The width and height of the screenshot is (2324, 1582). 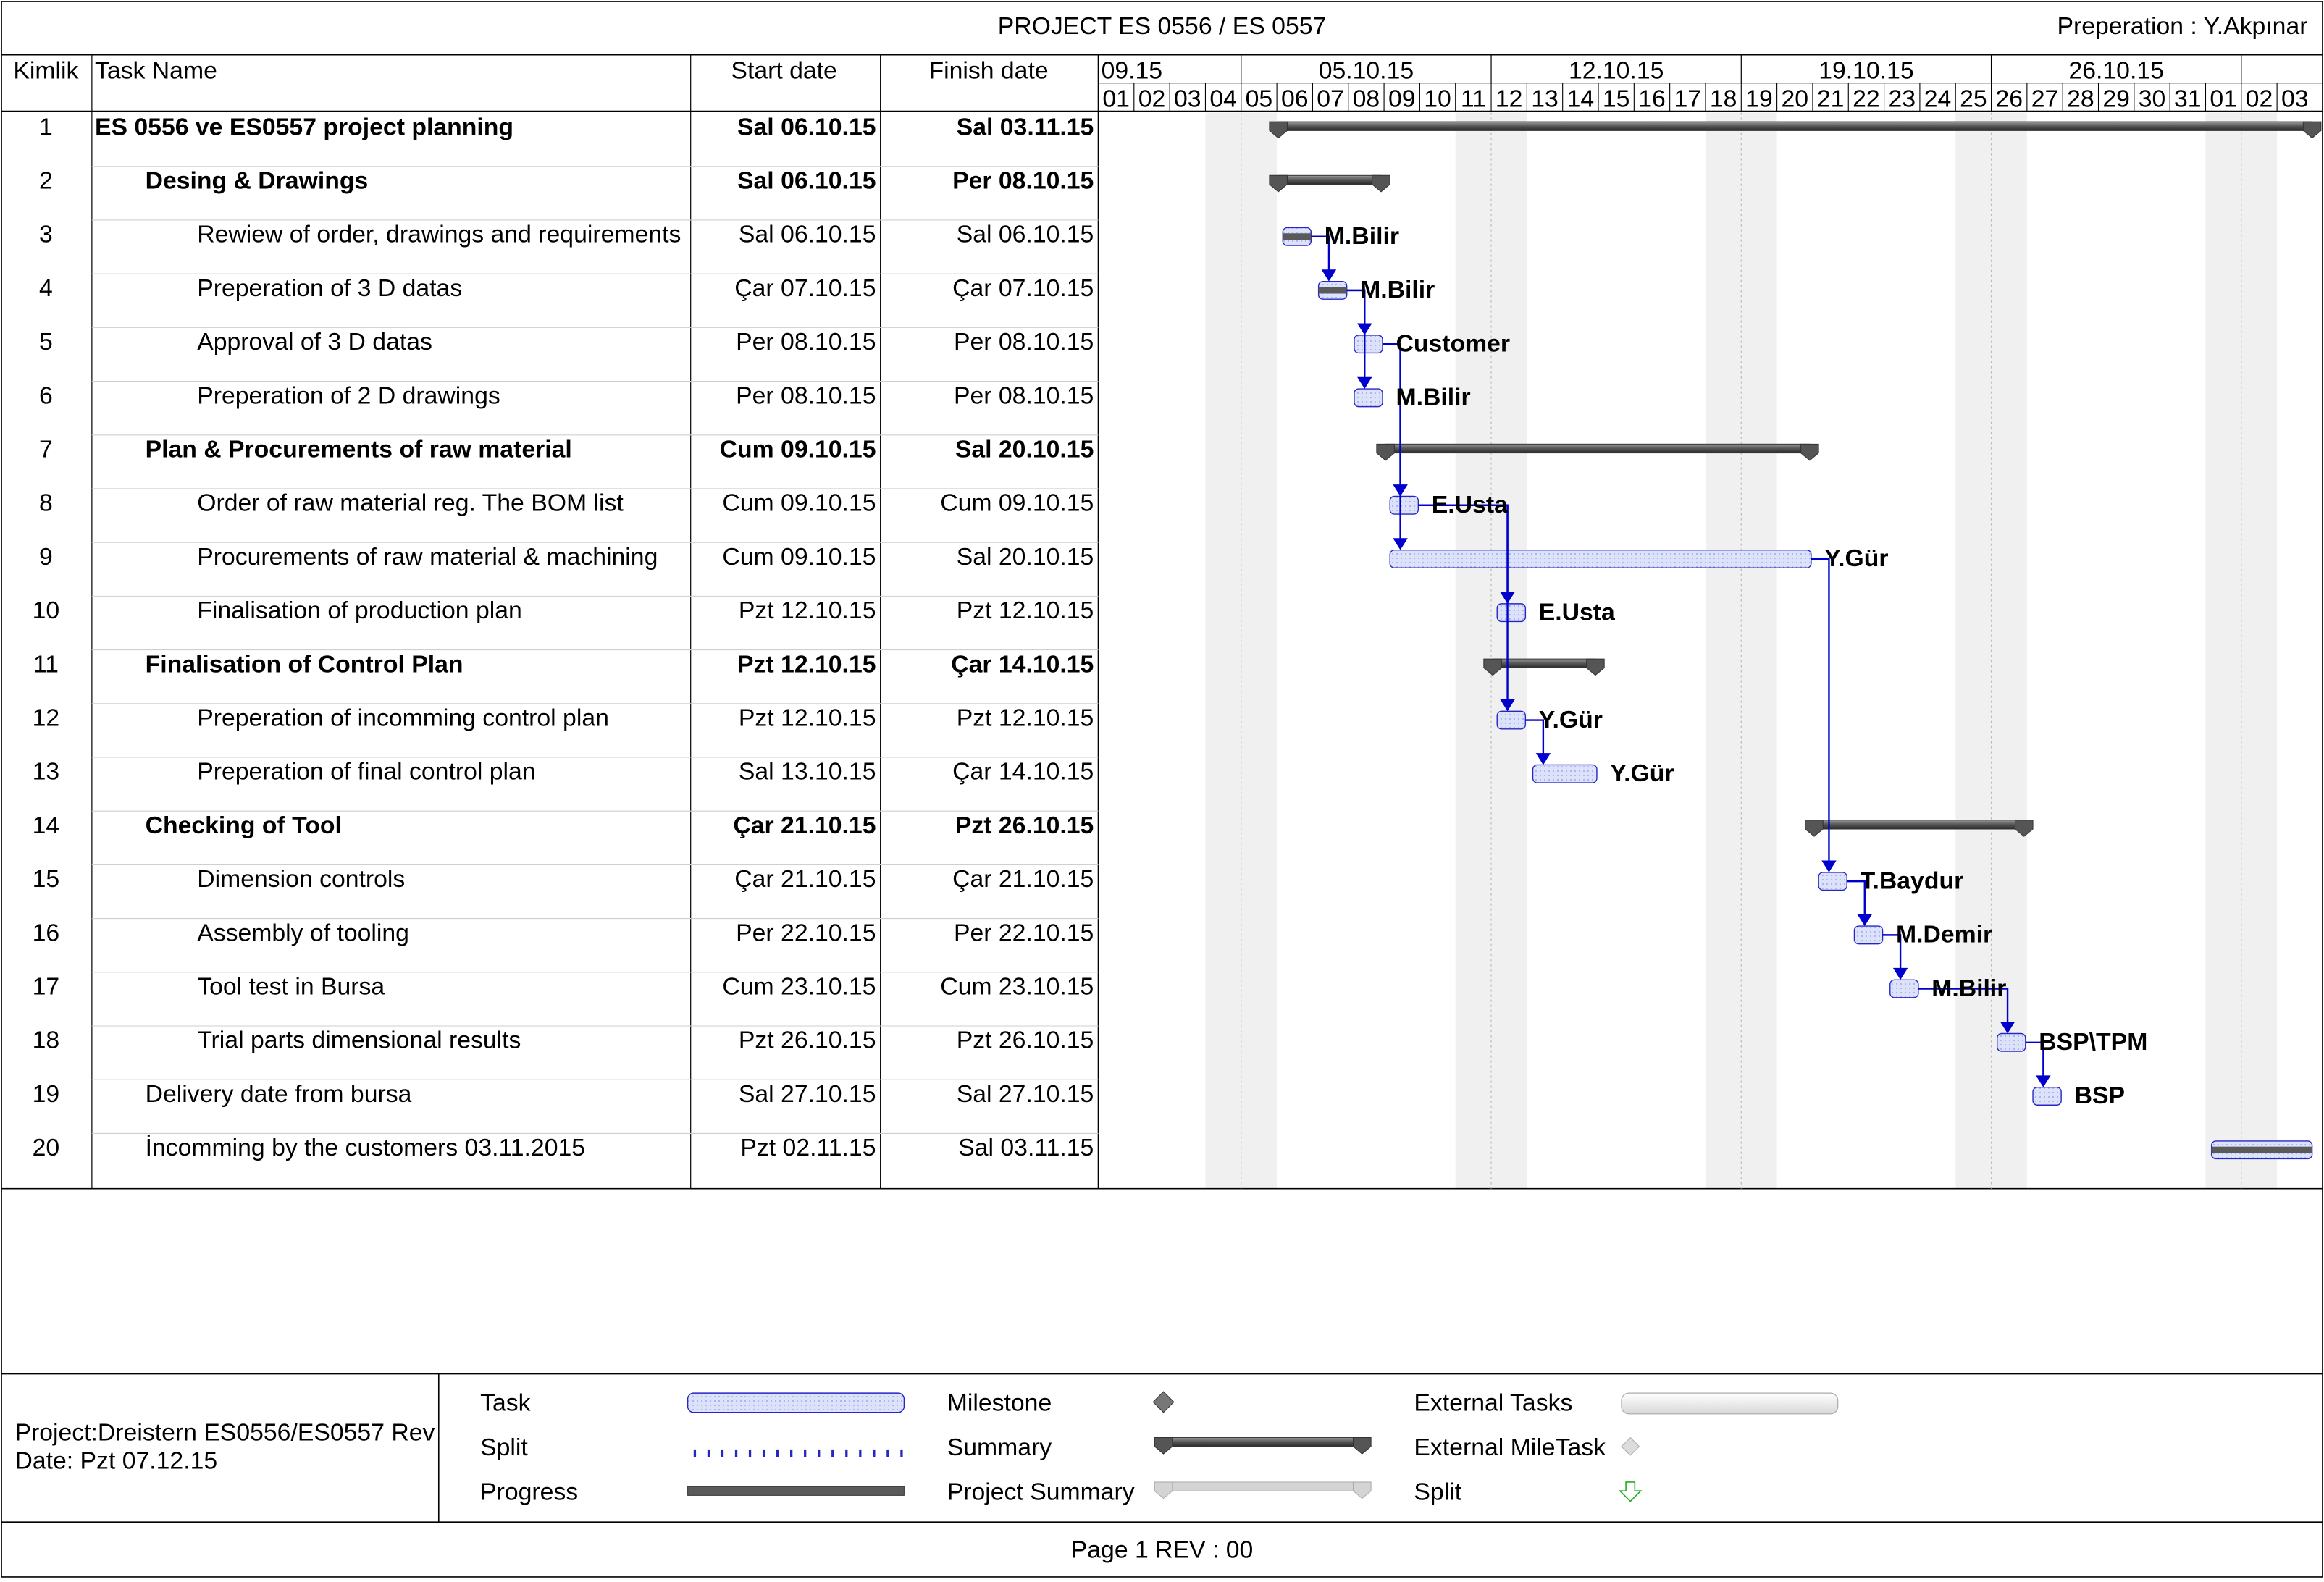 I want to click on column-header-start: Start date, so click(x=783, y=70).